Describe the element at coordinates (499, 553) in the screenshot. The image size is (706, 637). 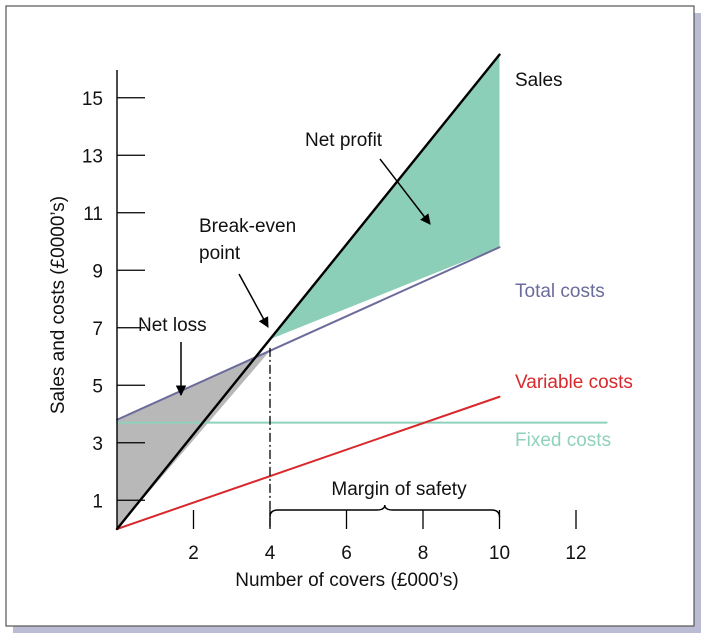
I see `x-tick-label-10: 10` at that location.